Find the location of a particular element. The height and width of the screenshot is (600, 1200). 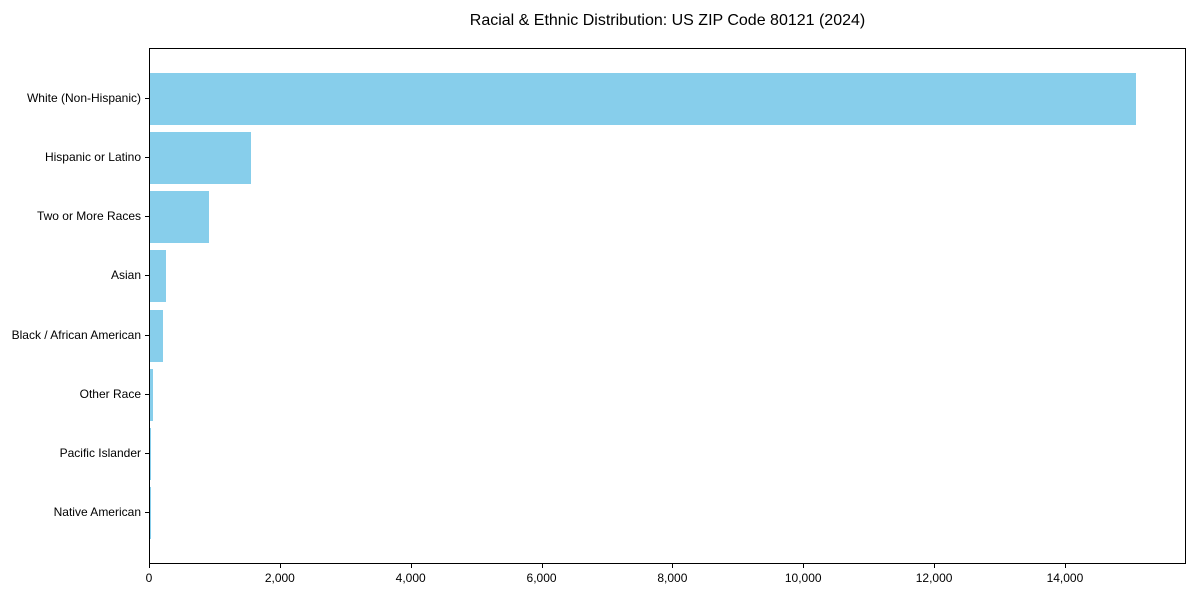

x-tick-label: 14,000 is located at coordinates (1065, 578).